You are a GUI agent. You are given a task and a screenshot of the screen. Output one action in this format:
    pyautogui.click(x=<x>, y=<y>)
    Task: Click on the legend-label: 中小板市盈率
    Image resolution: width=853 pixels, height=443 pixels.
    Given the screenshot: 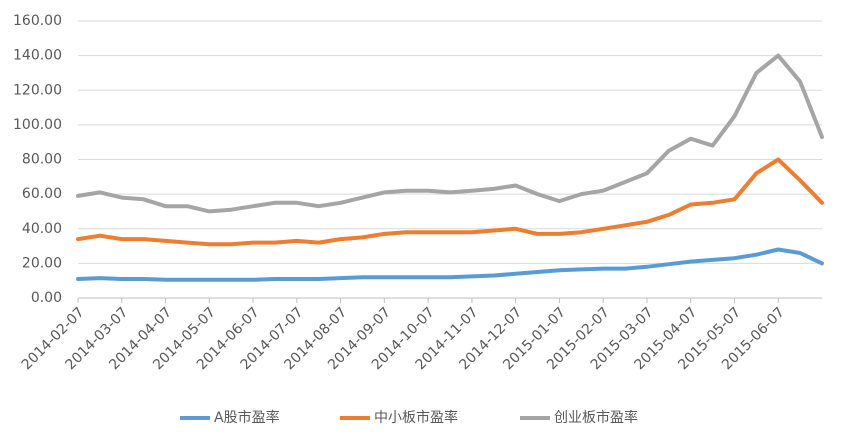 What is the action you would take?
    pyautogui.click(x=416, y=417)
    